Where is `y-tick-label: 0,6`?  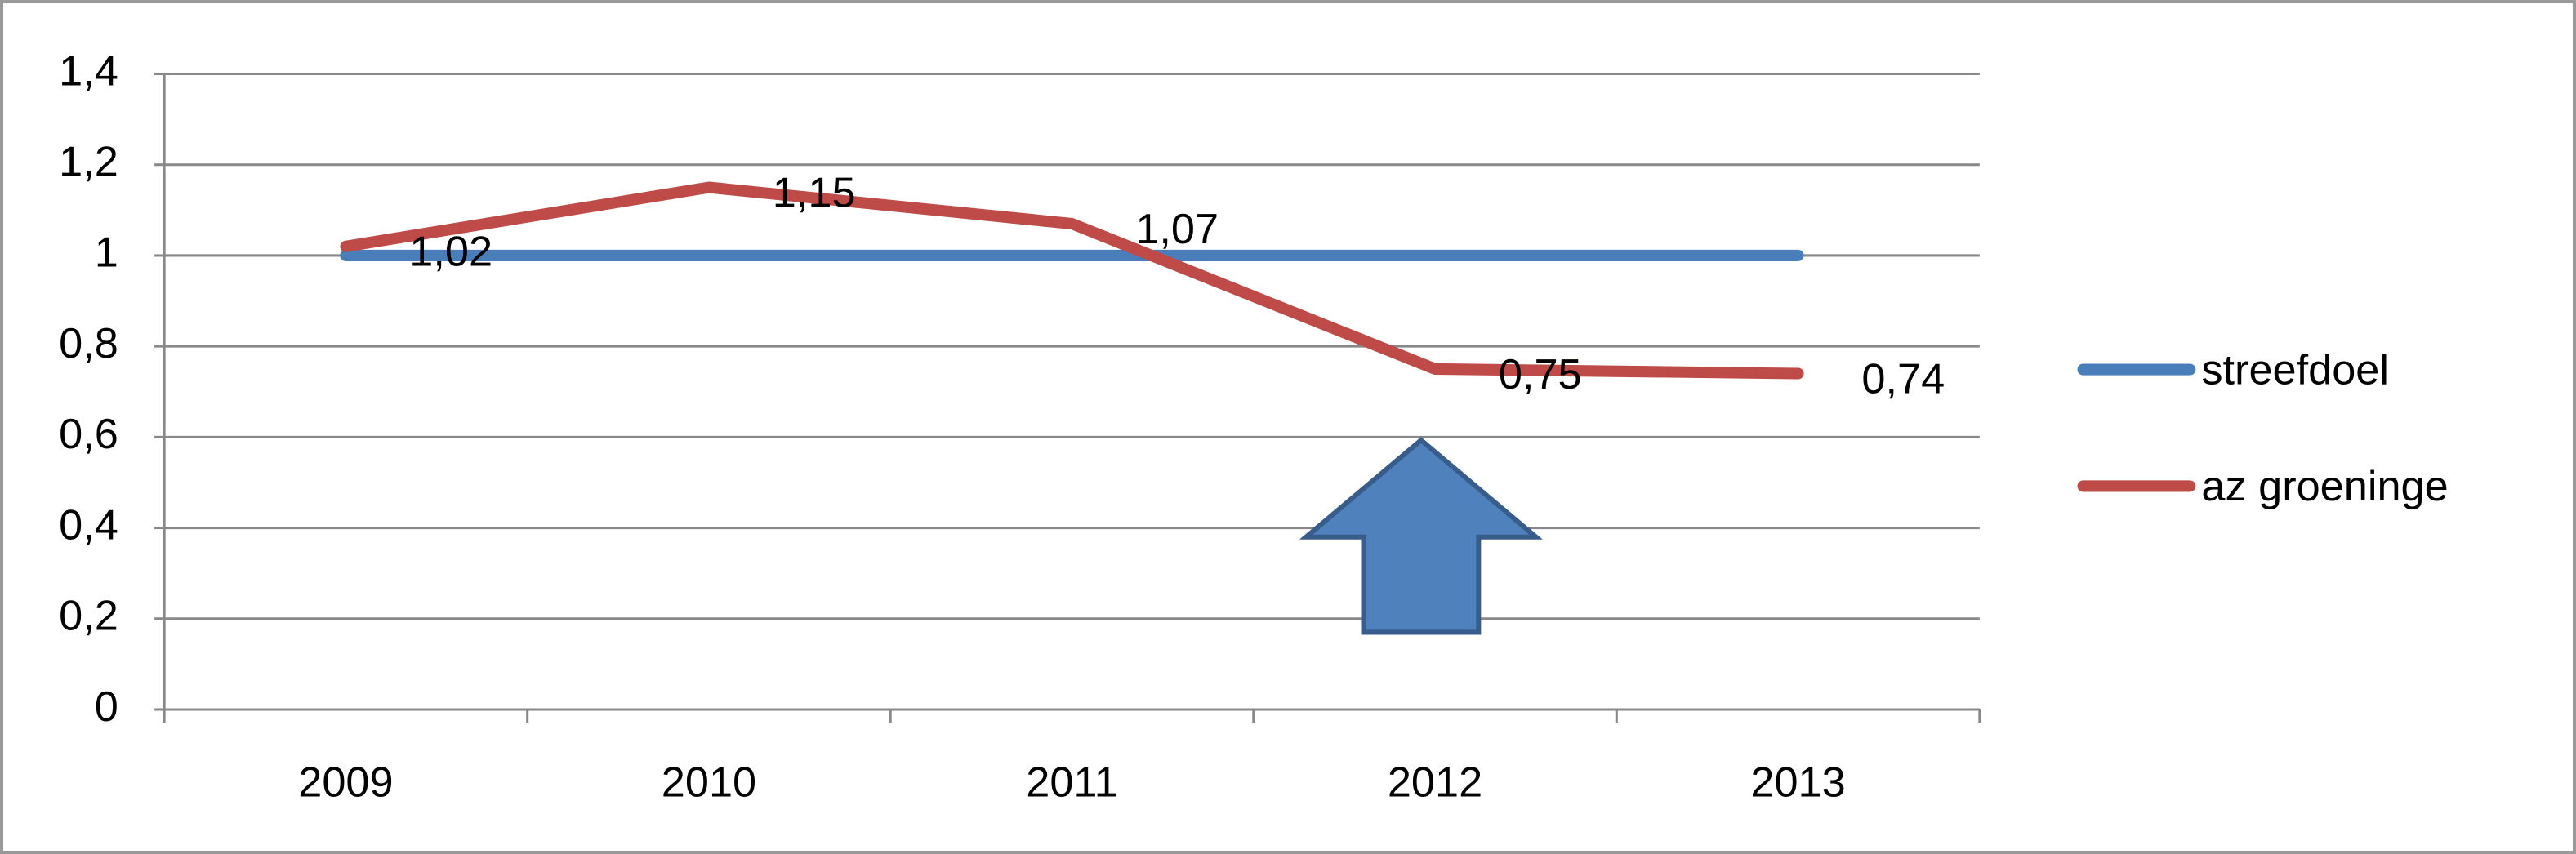 y-tick-label: 0,6 is located at coordinates (88, 434).